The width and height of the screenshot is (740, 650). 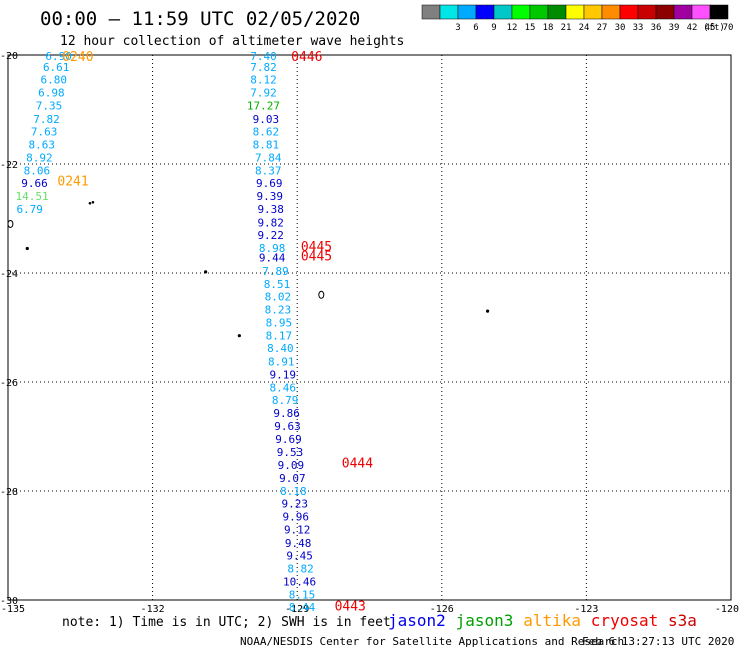 I want to click on pass-time: 0444, so click(x=357, y=464).